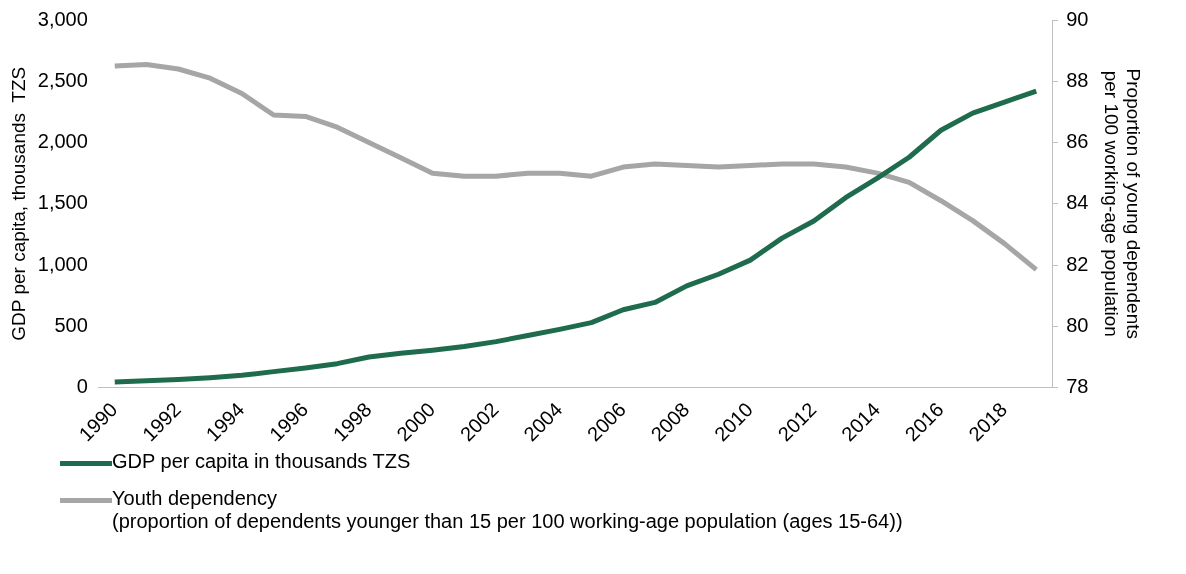 The image size is (1186, 574). Describe the element at coordinates (62, 18) in the screenshot. I see `y-tick-label: 3,000` at that location.